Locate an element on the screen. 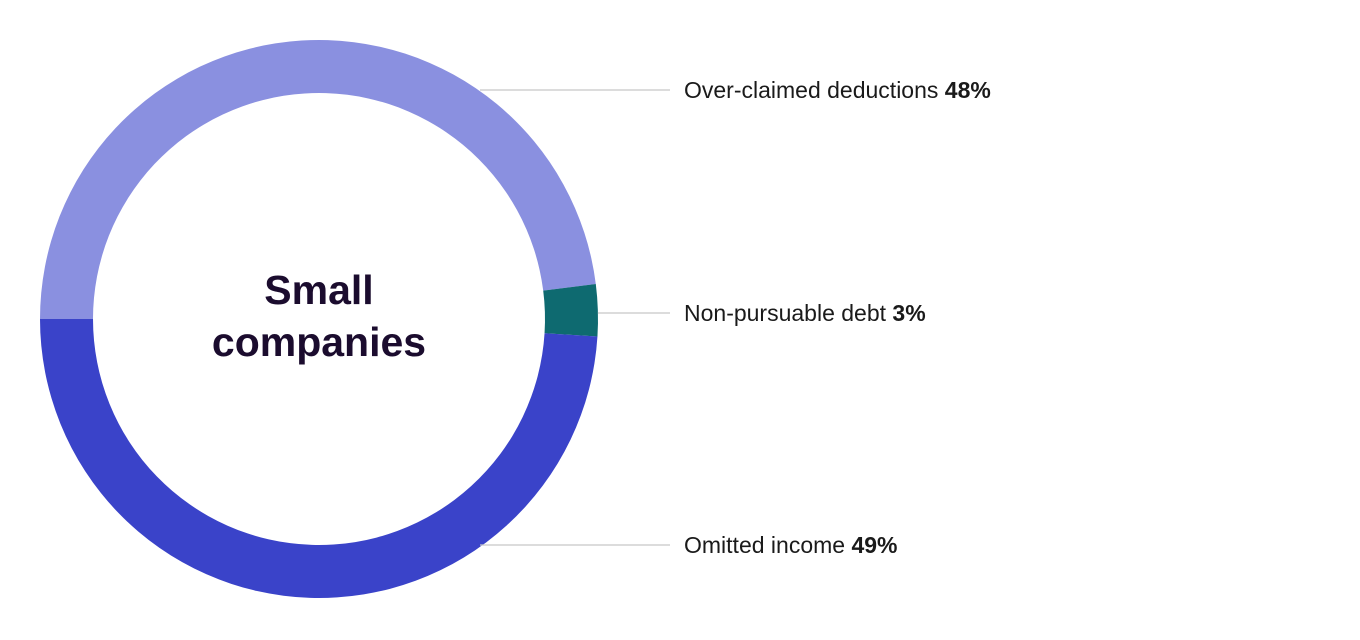 This screenshot has height=640, width=1360. slice-value-label: 3% is located at coordinates (908, 313).